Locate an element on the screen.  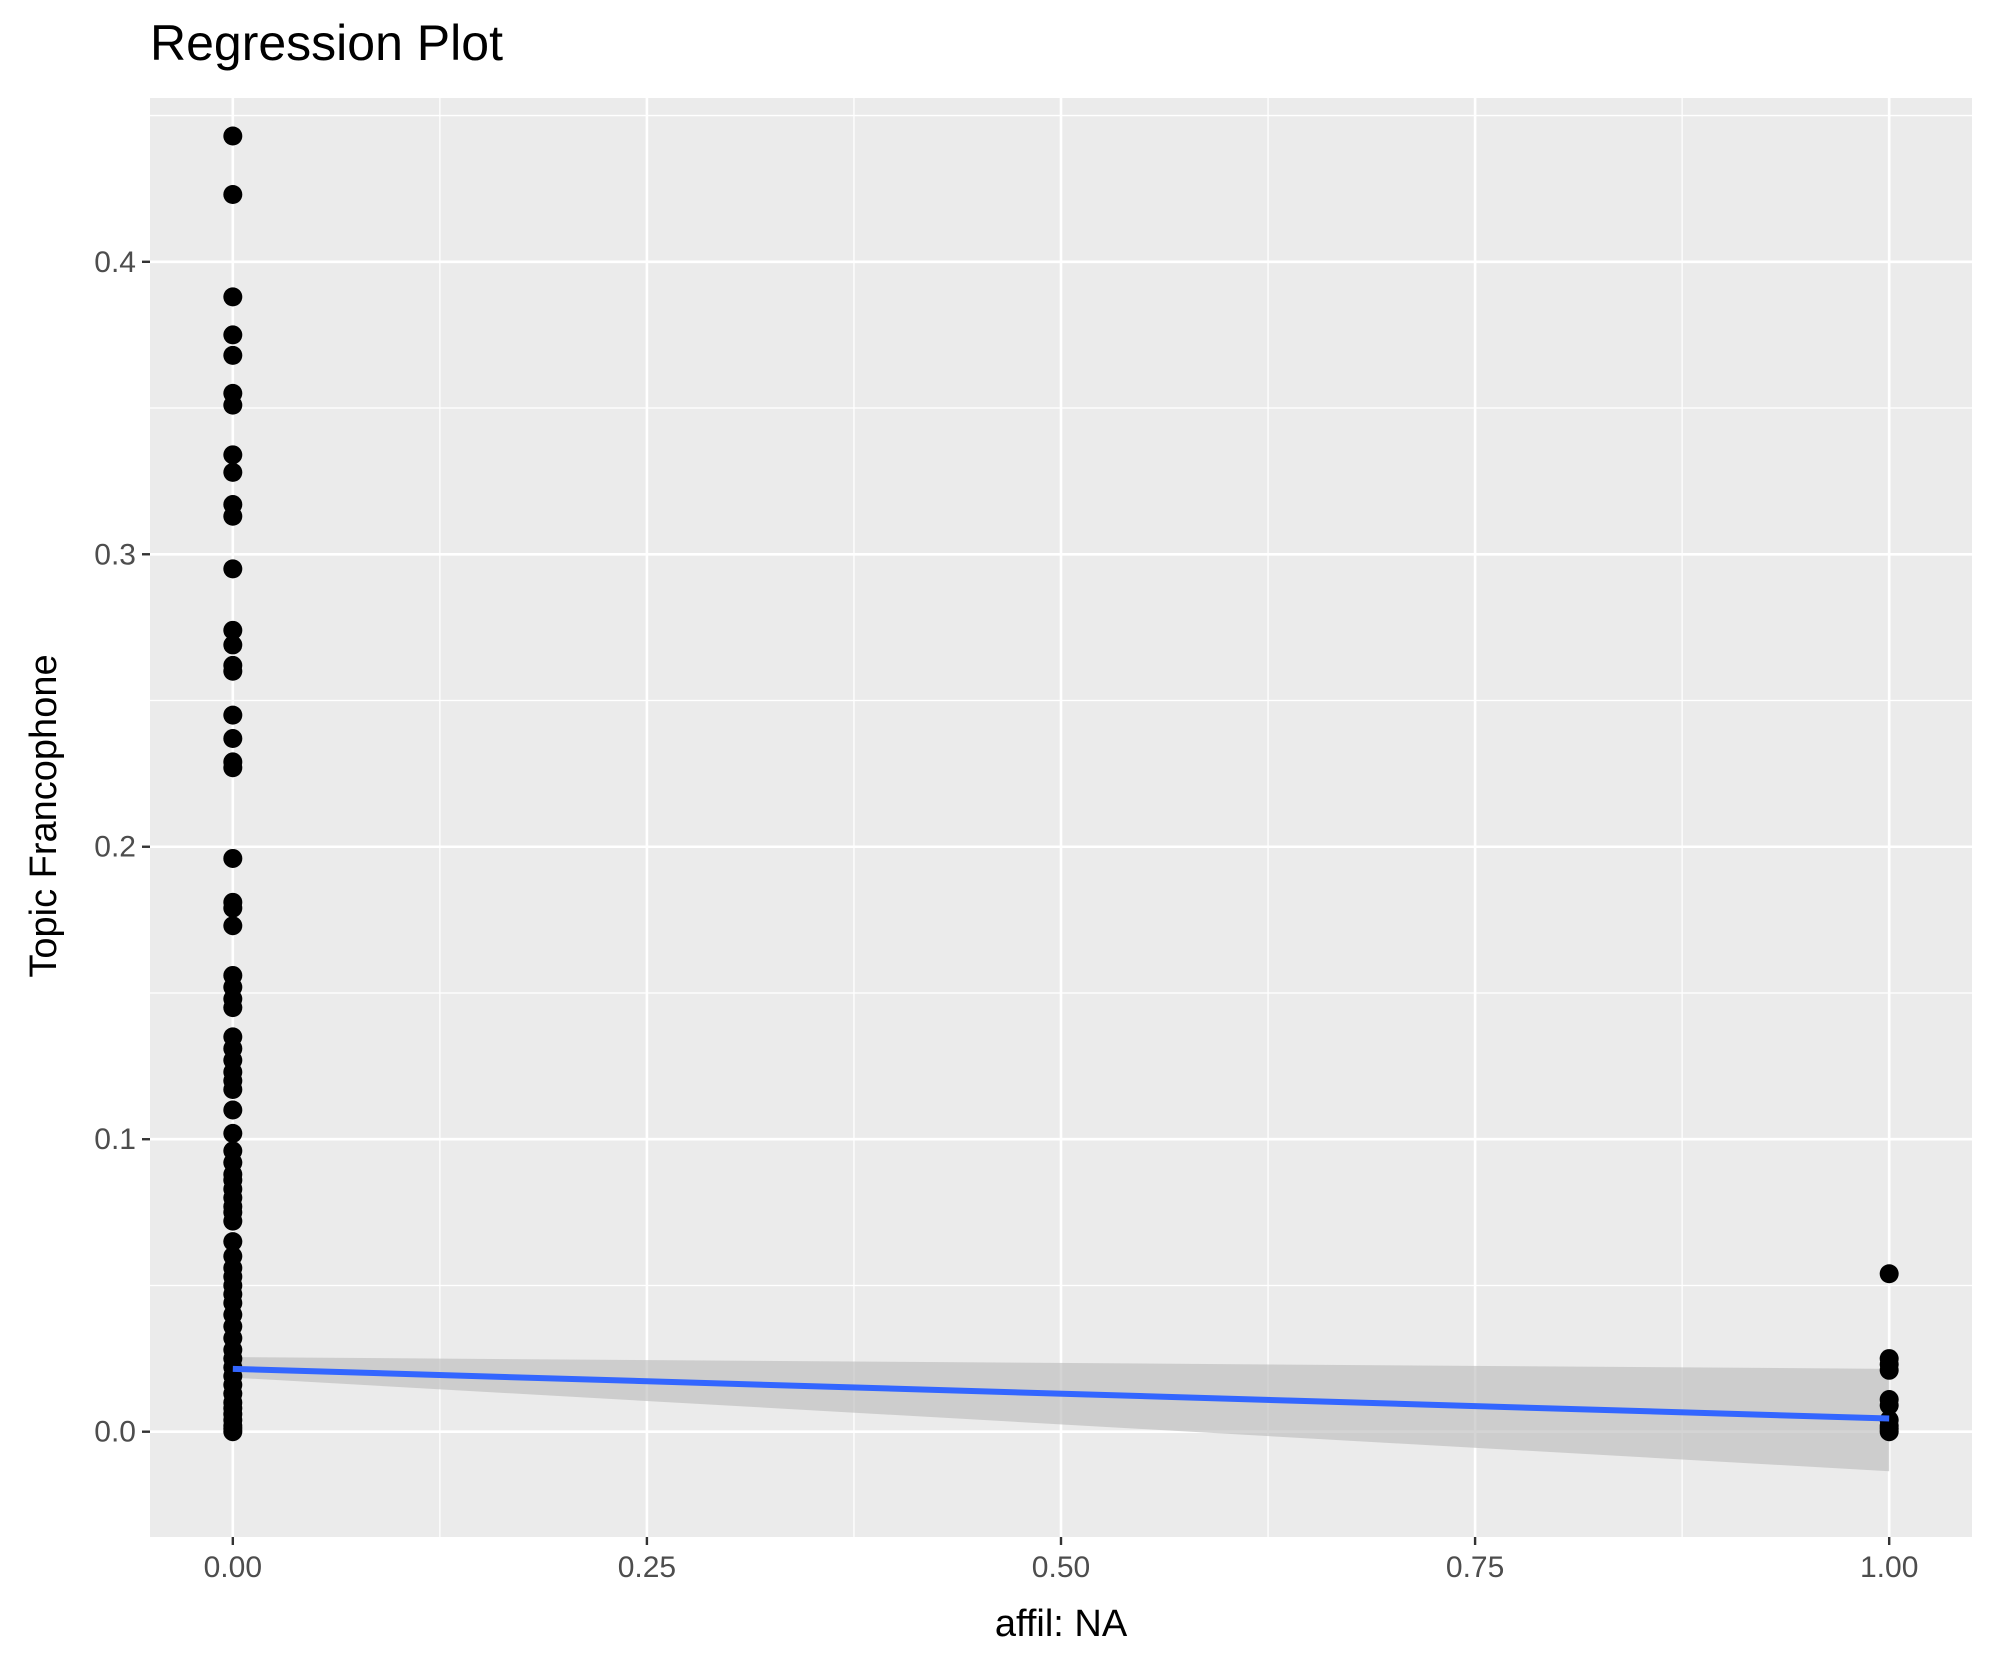
y-axis-ticks: 0.0 0.1 0.2 0.3 0.4 is located at coordinates (122, 847).